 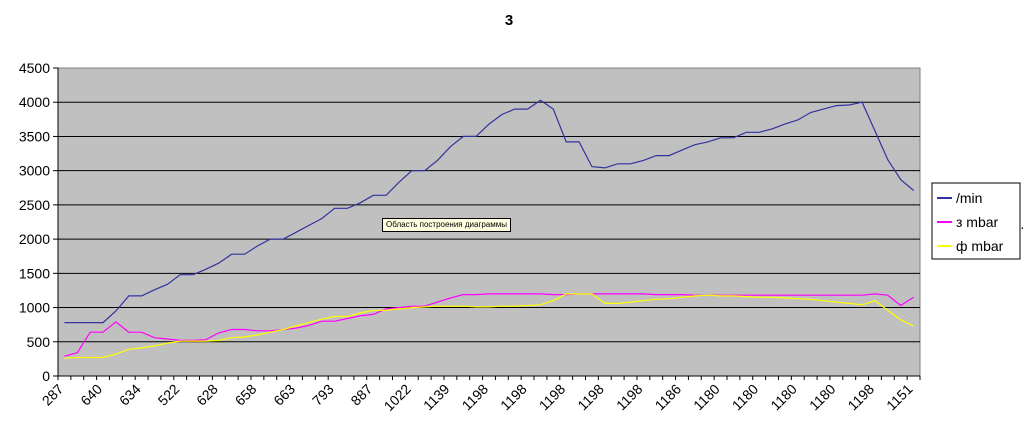 I want to click on x-tick-label: 663, so click(x=284, y=395).